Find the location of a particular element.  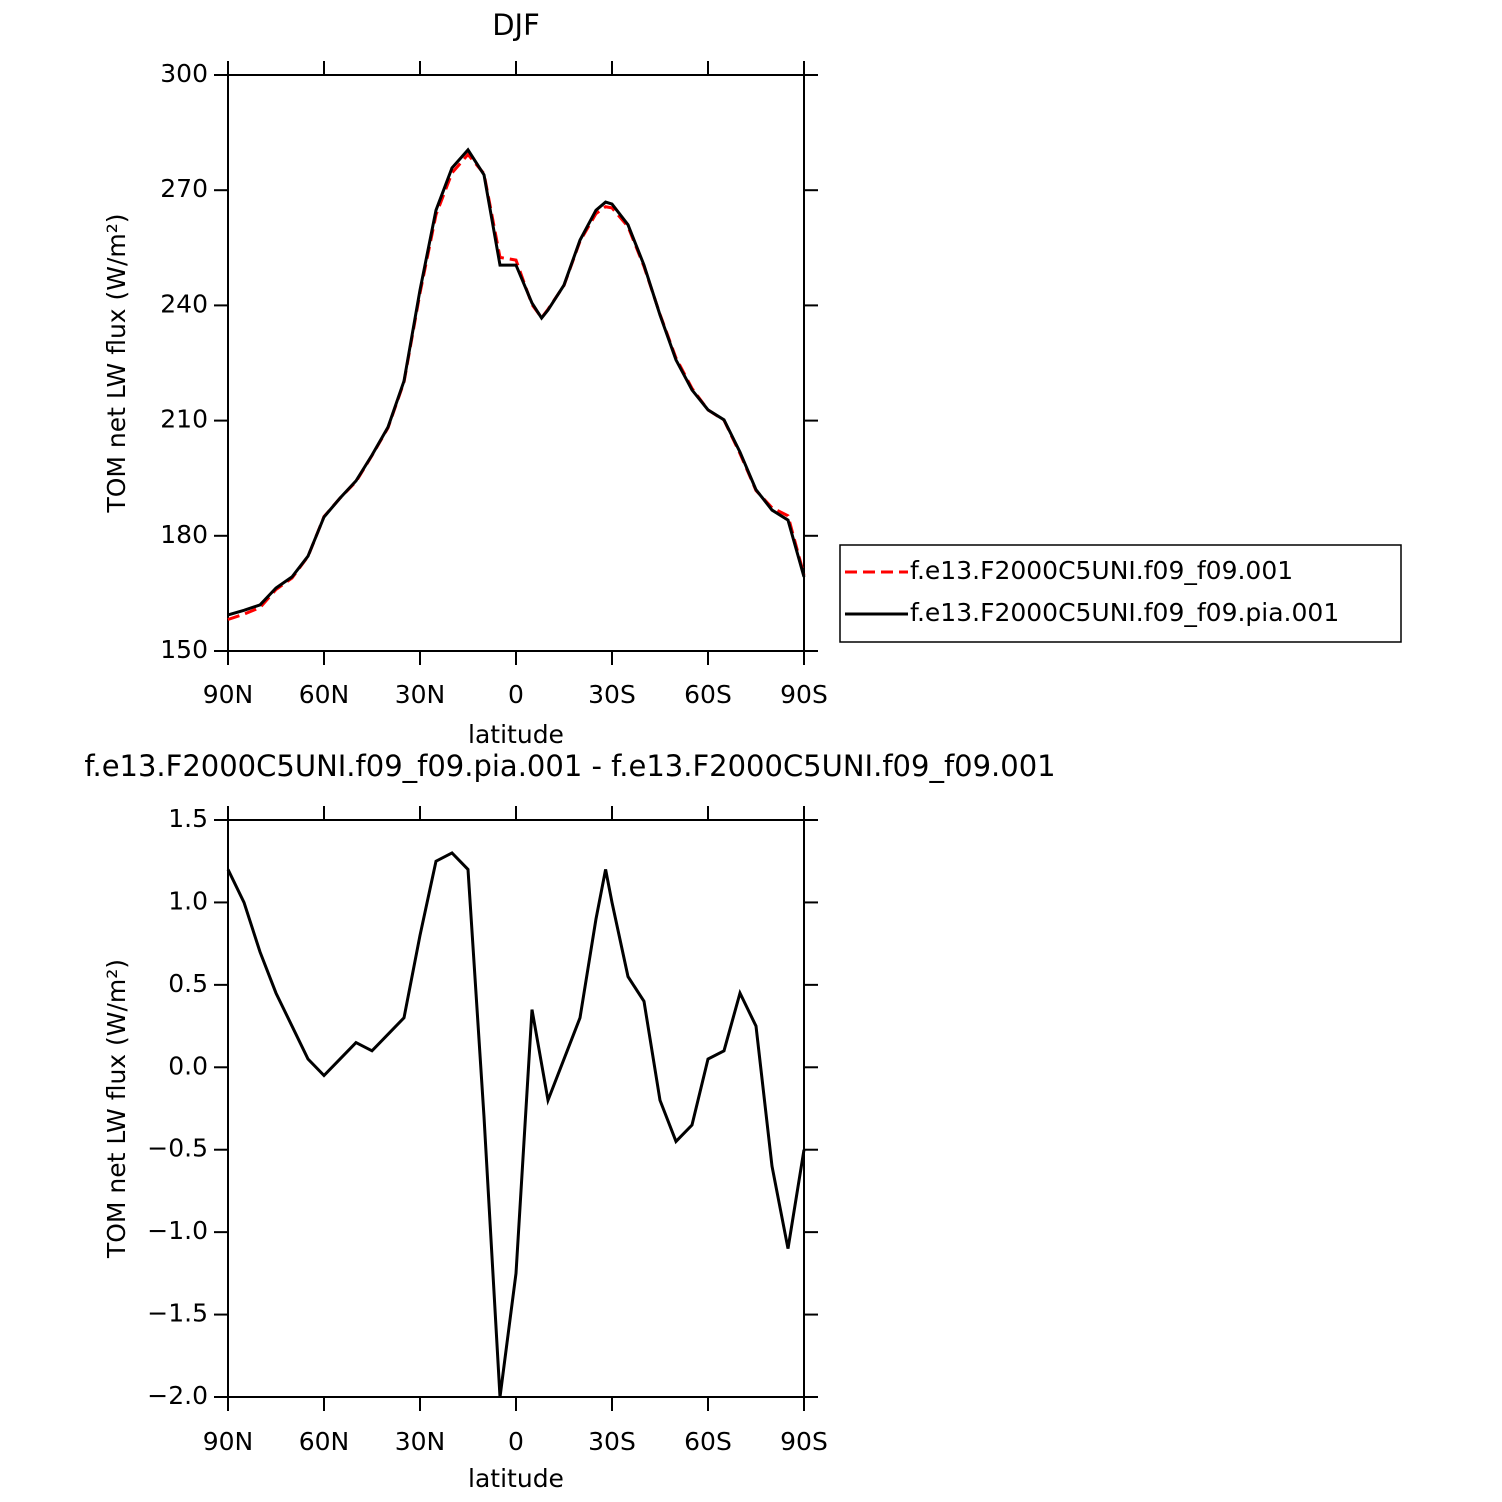

y-tick-label: 0.5 is located at coordinates (188, 983).